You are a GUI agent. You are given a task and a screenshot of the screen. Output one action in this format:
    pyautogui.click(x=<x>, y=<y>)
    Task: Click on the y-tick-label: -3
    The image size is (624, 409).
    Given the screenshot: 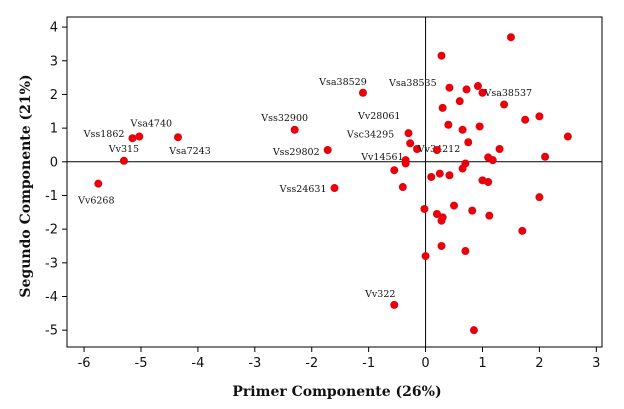 What is the action you would take?
    pyautogui.click(x=51, y=263)
    